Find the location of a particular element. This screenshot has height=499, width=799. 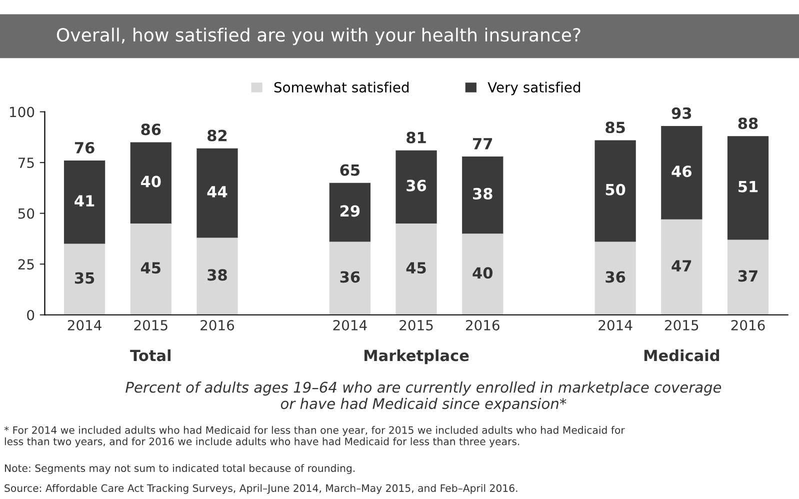

data-label: 51 is located at coordinates (748, 186).